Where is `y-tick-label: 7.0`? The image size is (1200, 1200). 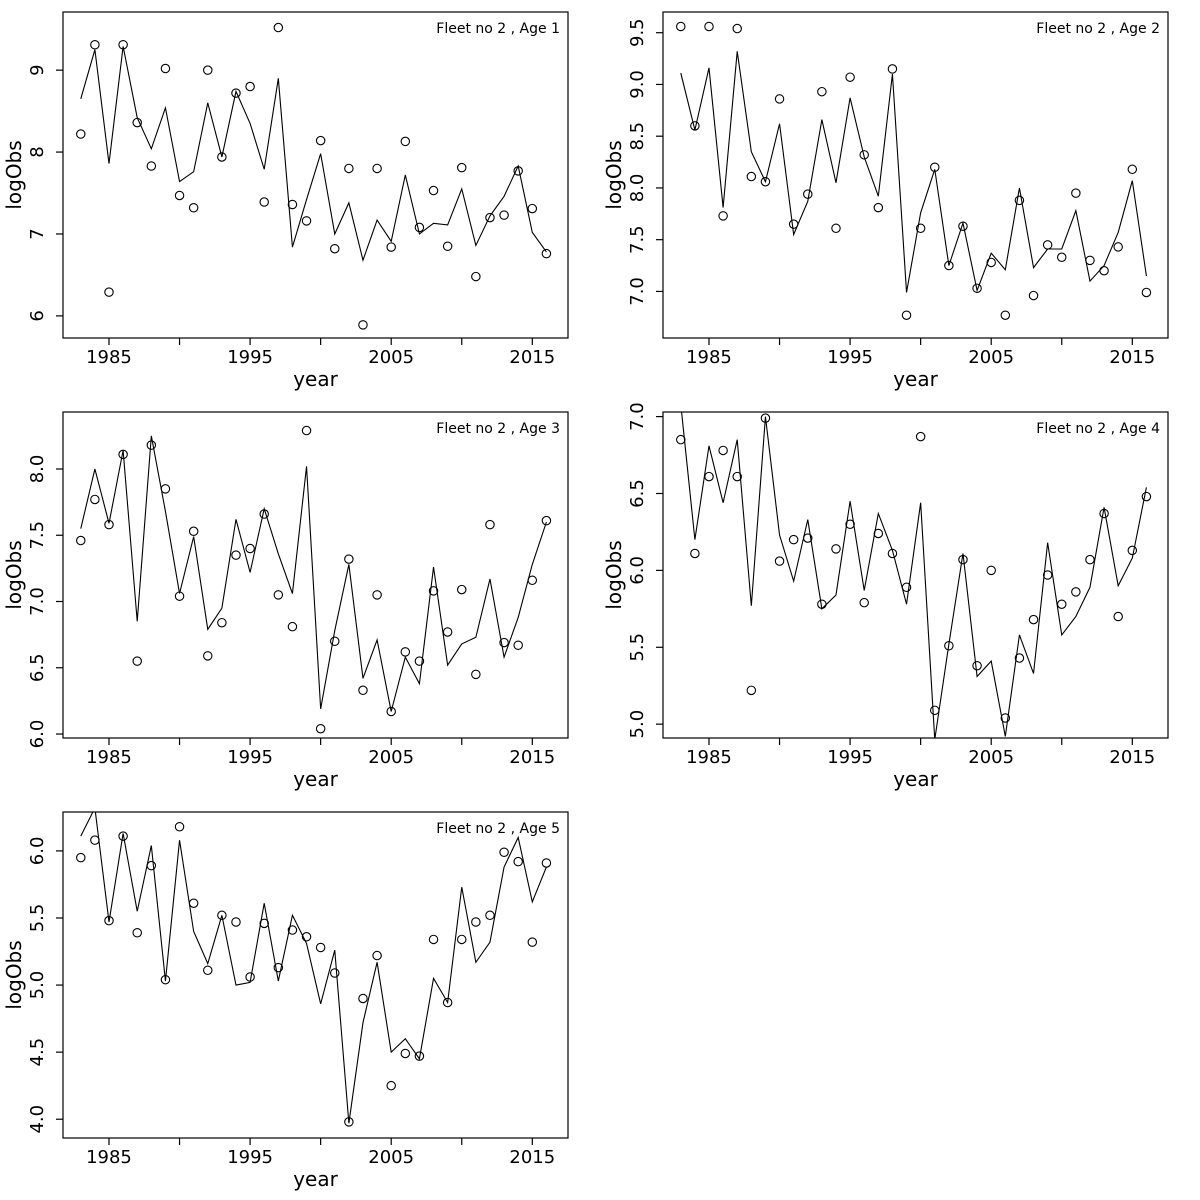 y-tick-label: 7.0 is located at coordinates (637, 416).